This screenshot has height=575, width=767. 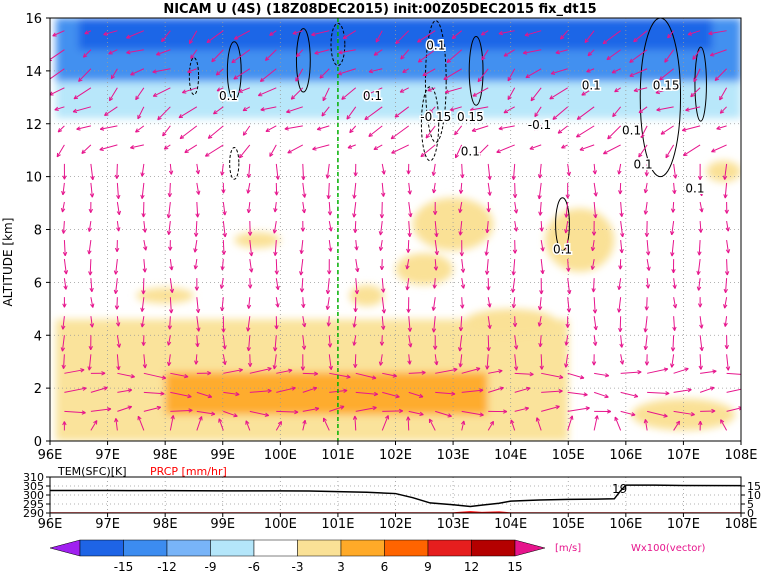 What do you see at coordinates (619, 489) in the screenshot?
I see `surface-annotation: 19` at bounding box center [619, 489].